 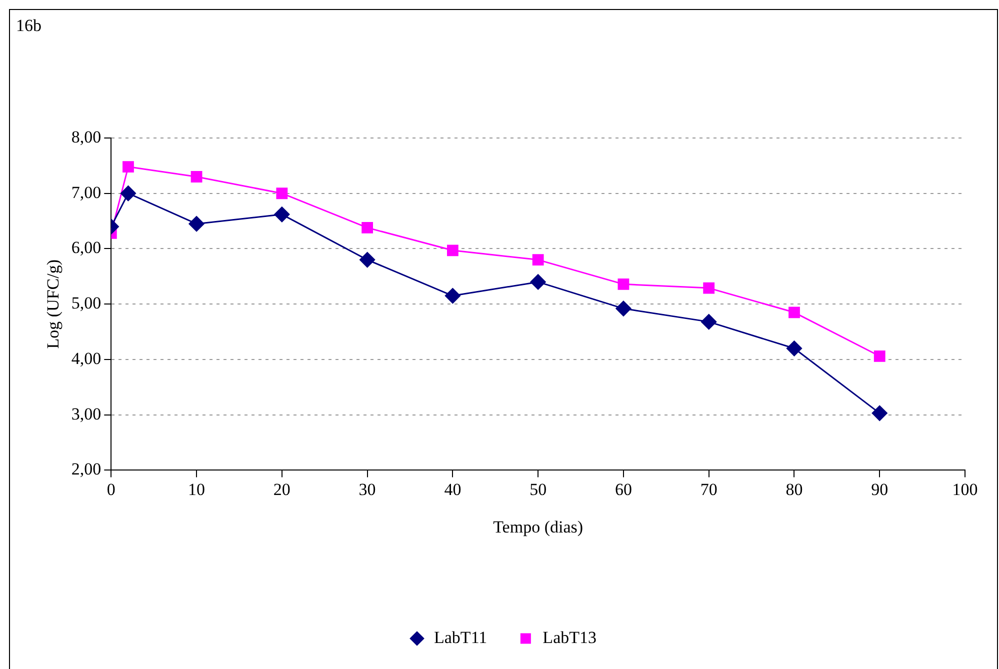 I want to click on x-tick-label: 30, so click(x=367, y=489).